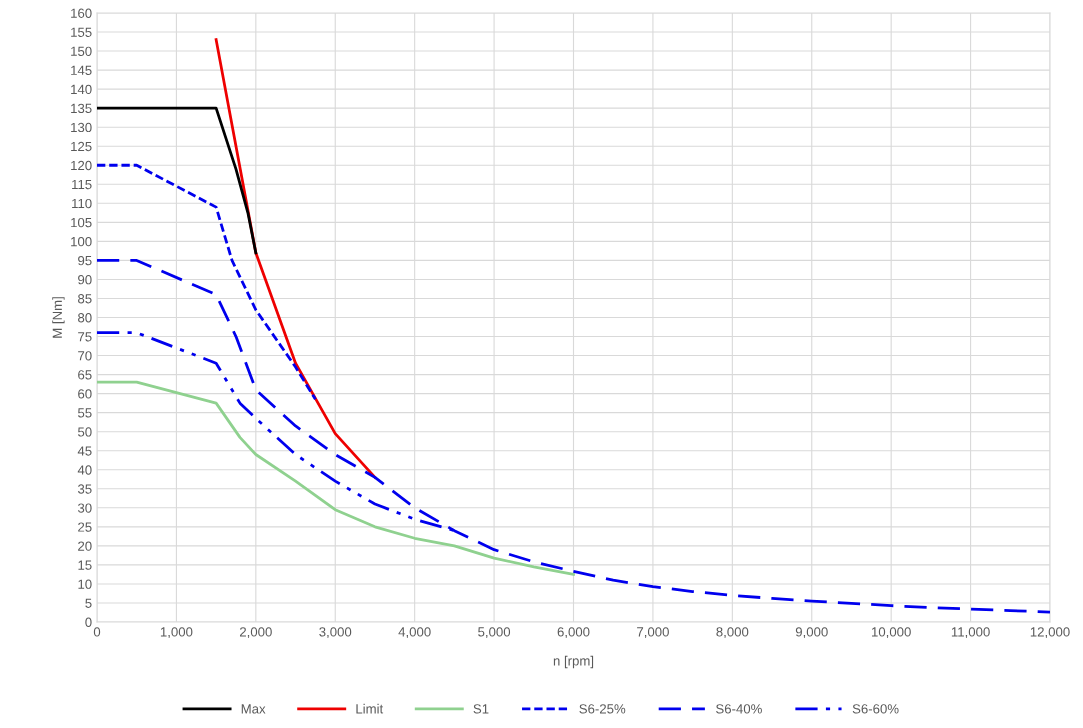 Image resolution: width=1083 pixels, height=728 pixels. What do you see at coordinates (84, 451) in the screenshot?
I see `y-tick-label: 45` at bounding box center [84, 451].